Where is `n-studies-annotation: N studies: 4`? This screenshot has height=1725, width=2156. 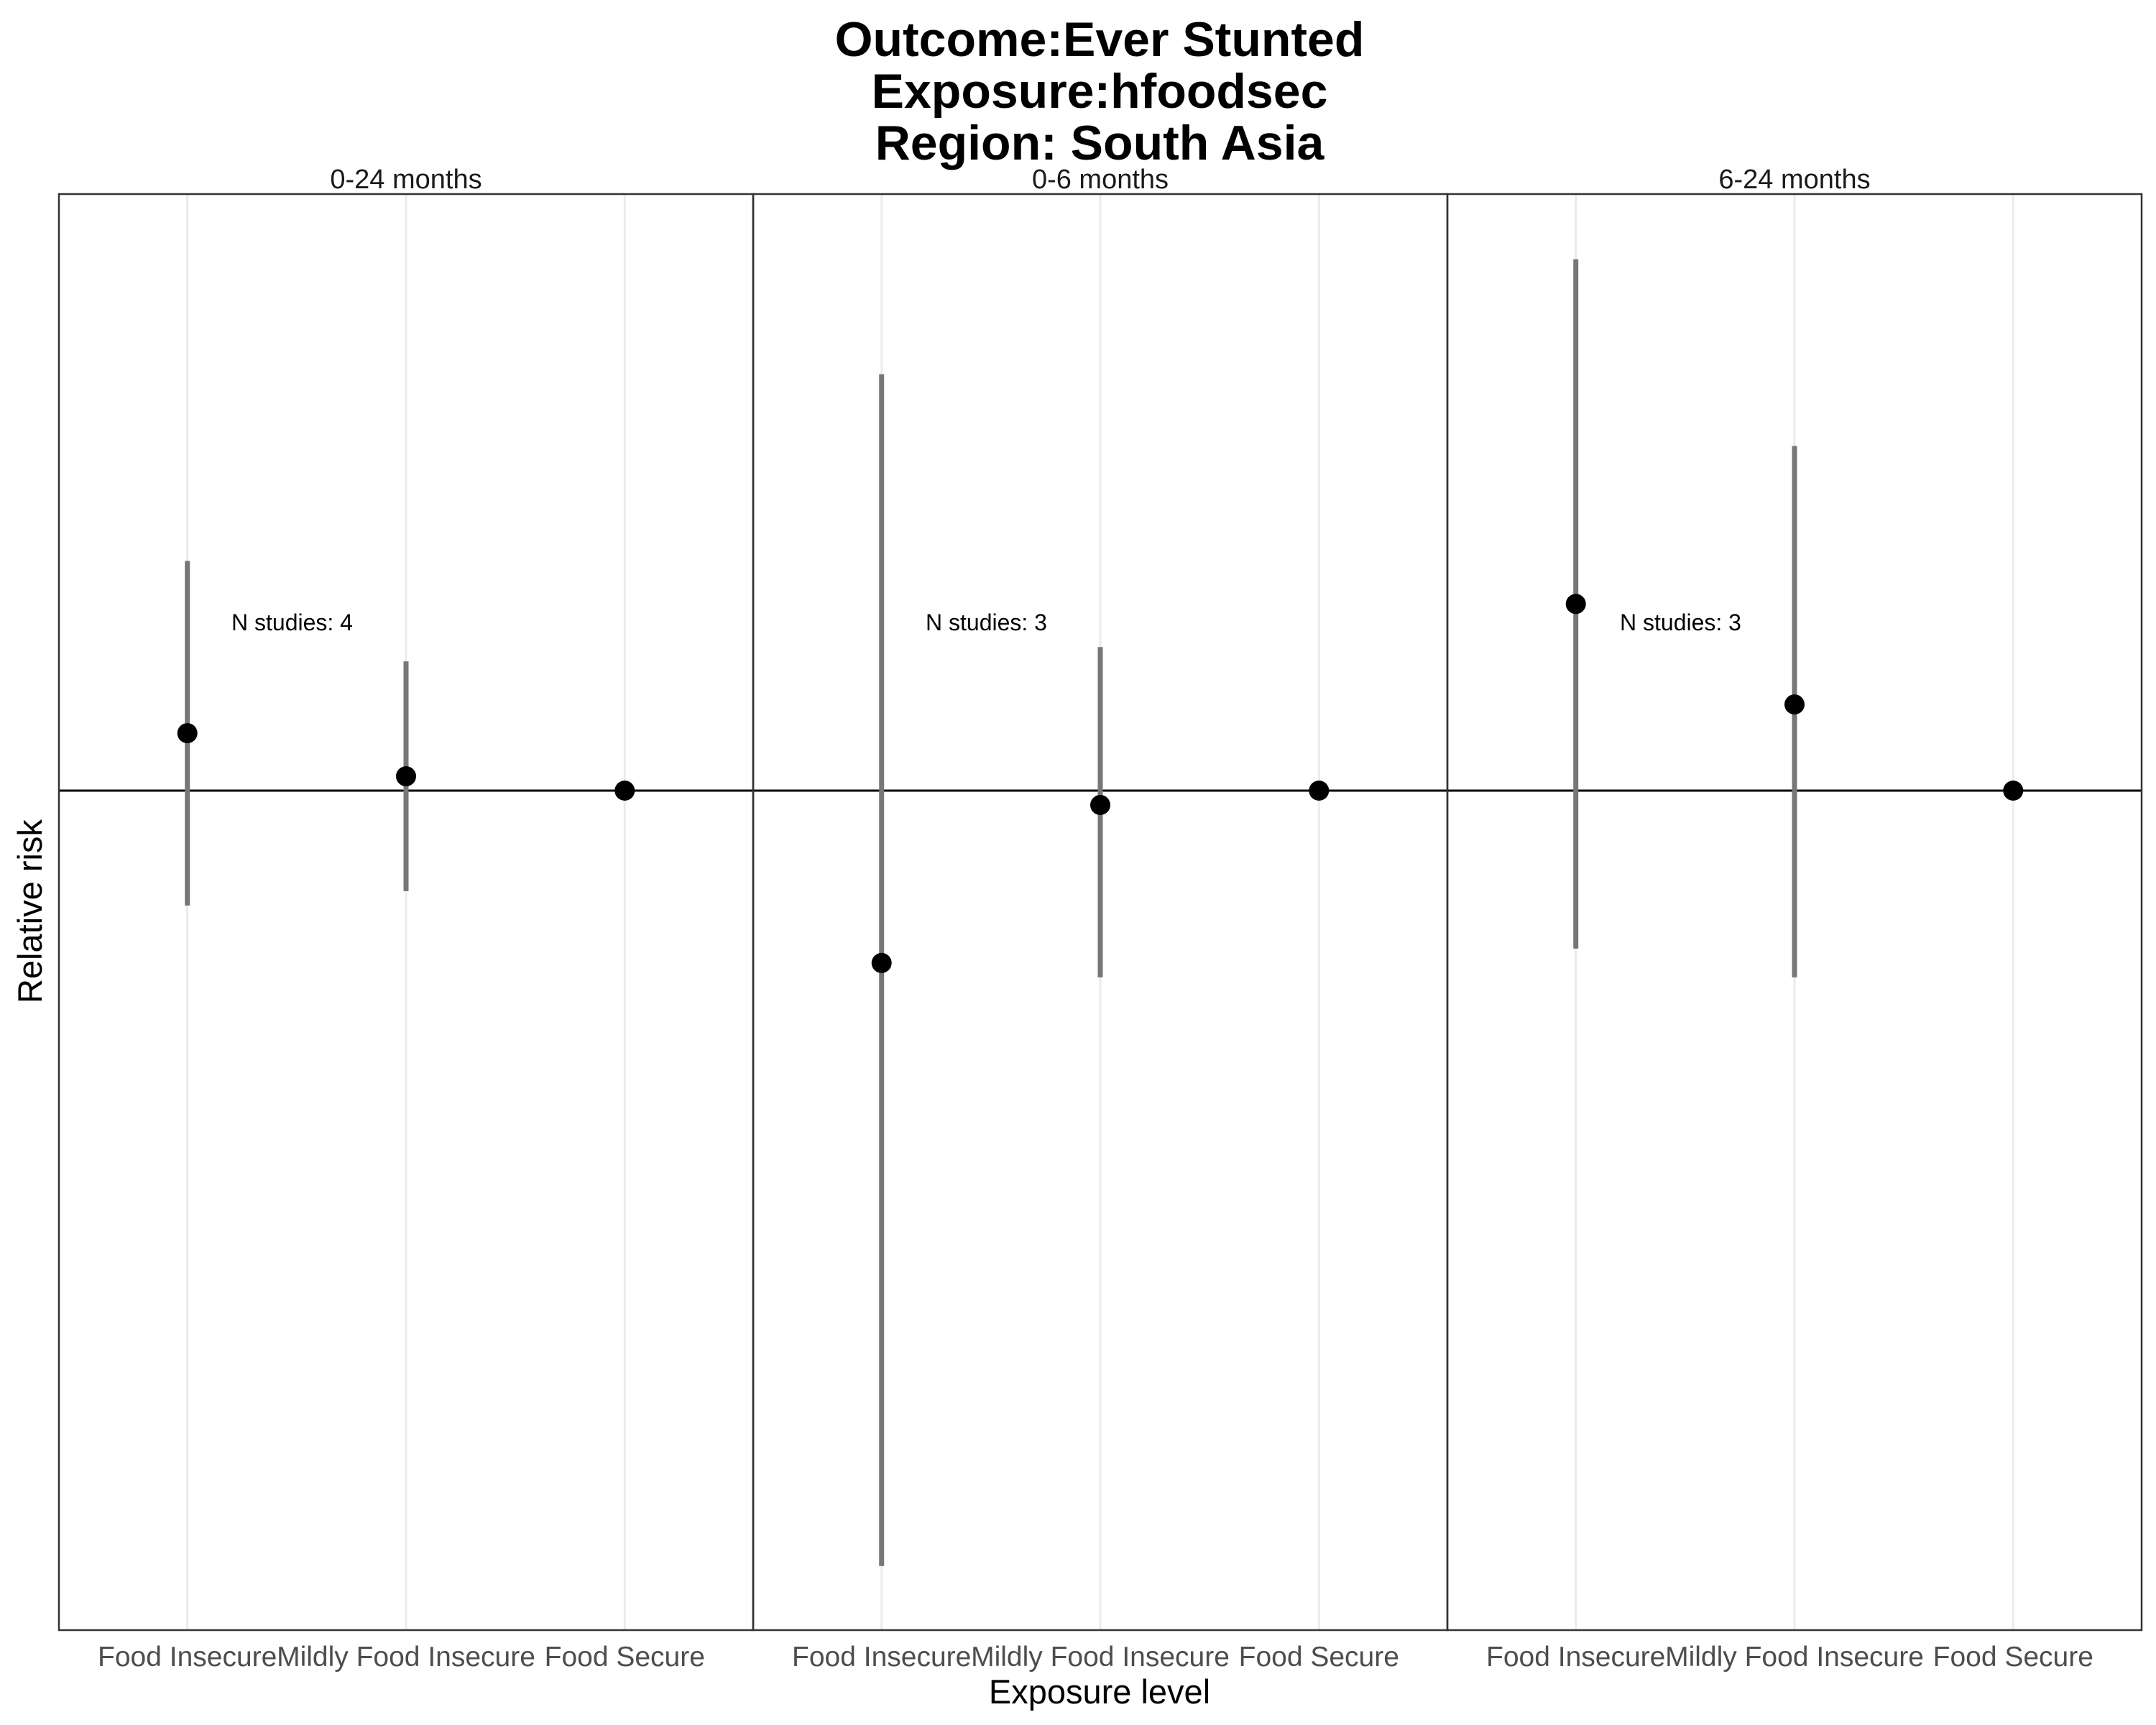
n-studies-annotation: N studies: 4 is located at coordinates (292, 622).